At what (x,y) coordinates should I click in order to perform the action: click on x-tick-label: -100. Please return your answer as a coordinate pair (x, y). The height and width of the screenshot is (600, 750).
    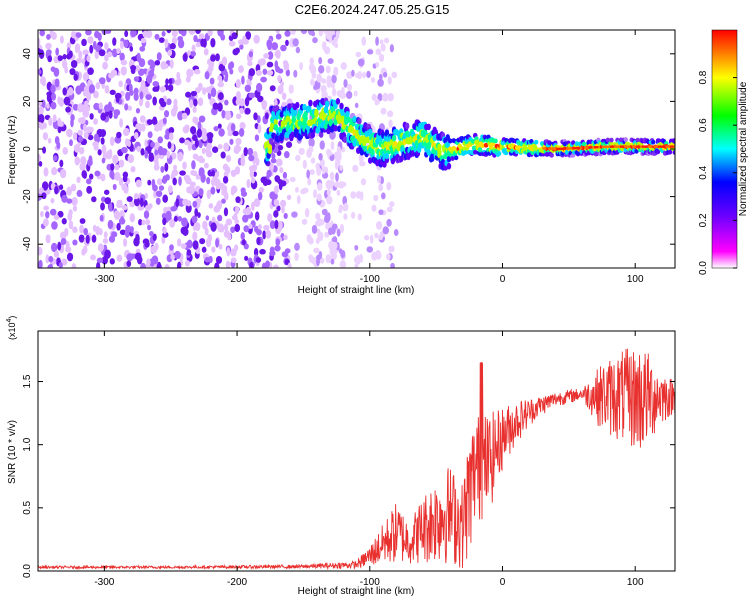
    Looking at the image, I should click on (370, 279).